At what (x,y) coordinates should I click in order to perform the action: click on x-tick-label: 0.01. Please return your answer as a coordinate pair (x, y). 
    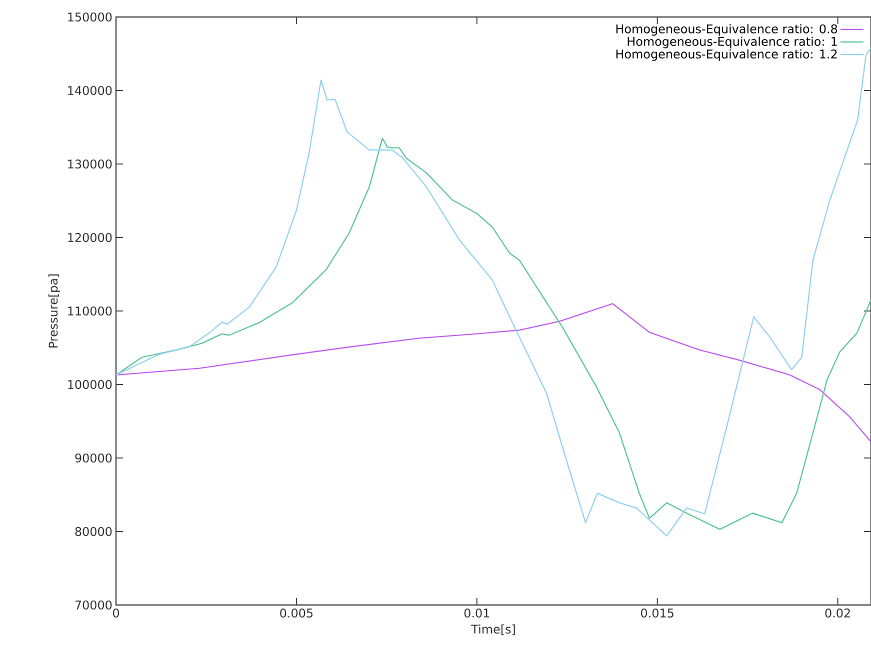
    Looking at the image, I should click on (477, 613).